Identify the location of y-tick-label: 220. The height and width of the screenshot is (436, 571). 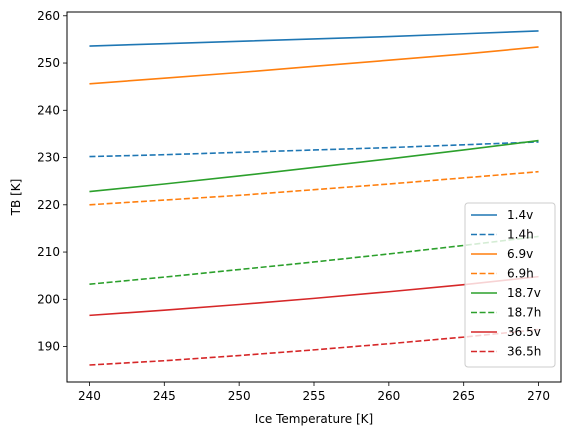
(48, 205).